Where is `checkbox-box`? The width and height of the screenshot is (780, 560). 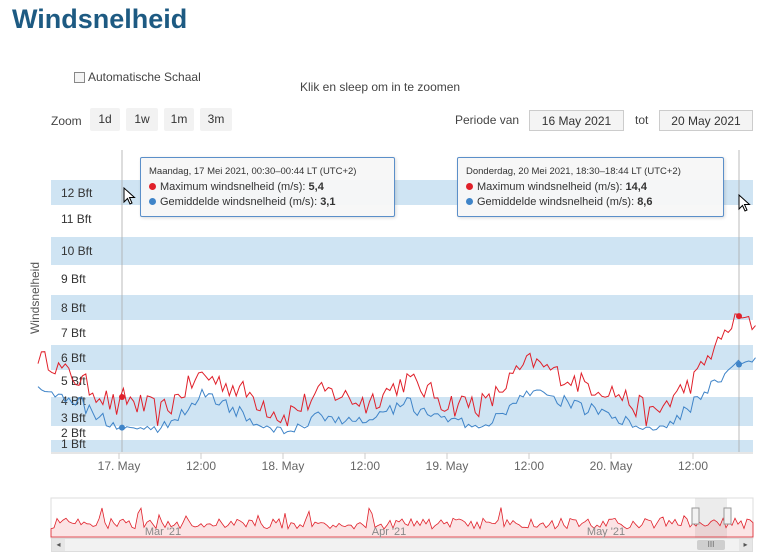
checkbox-box is located at coordinates (79, 77).